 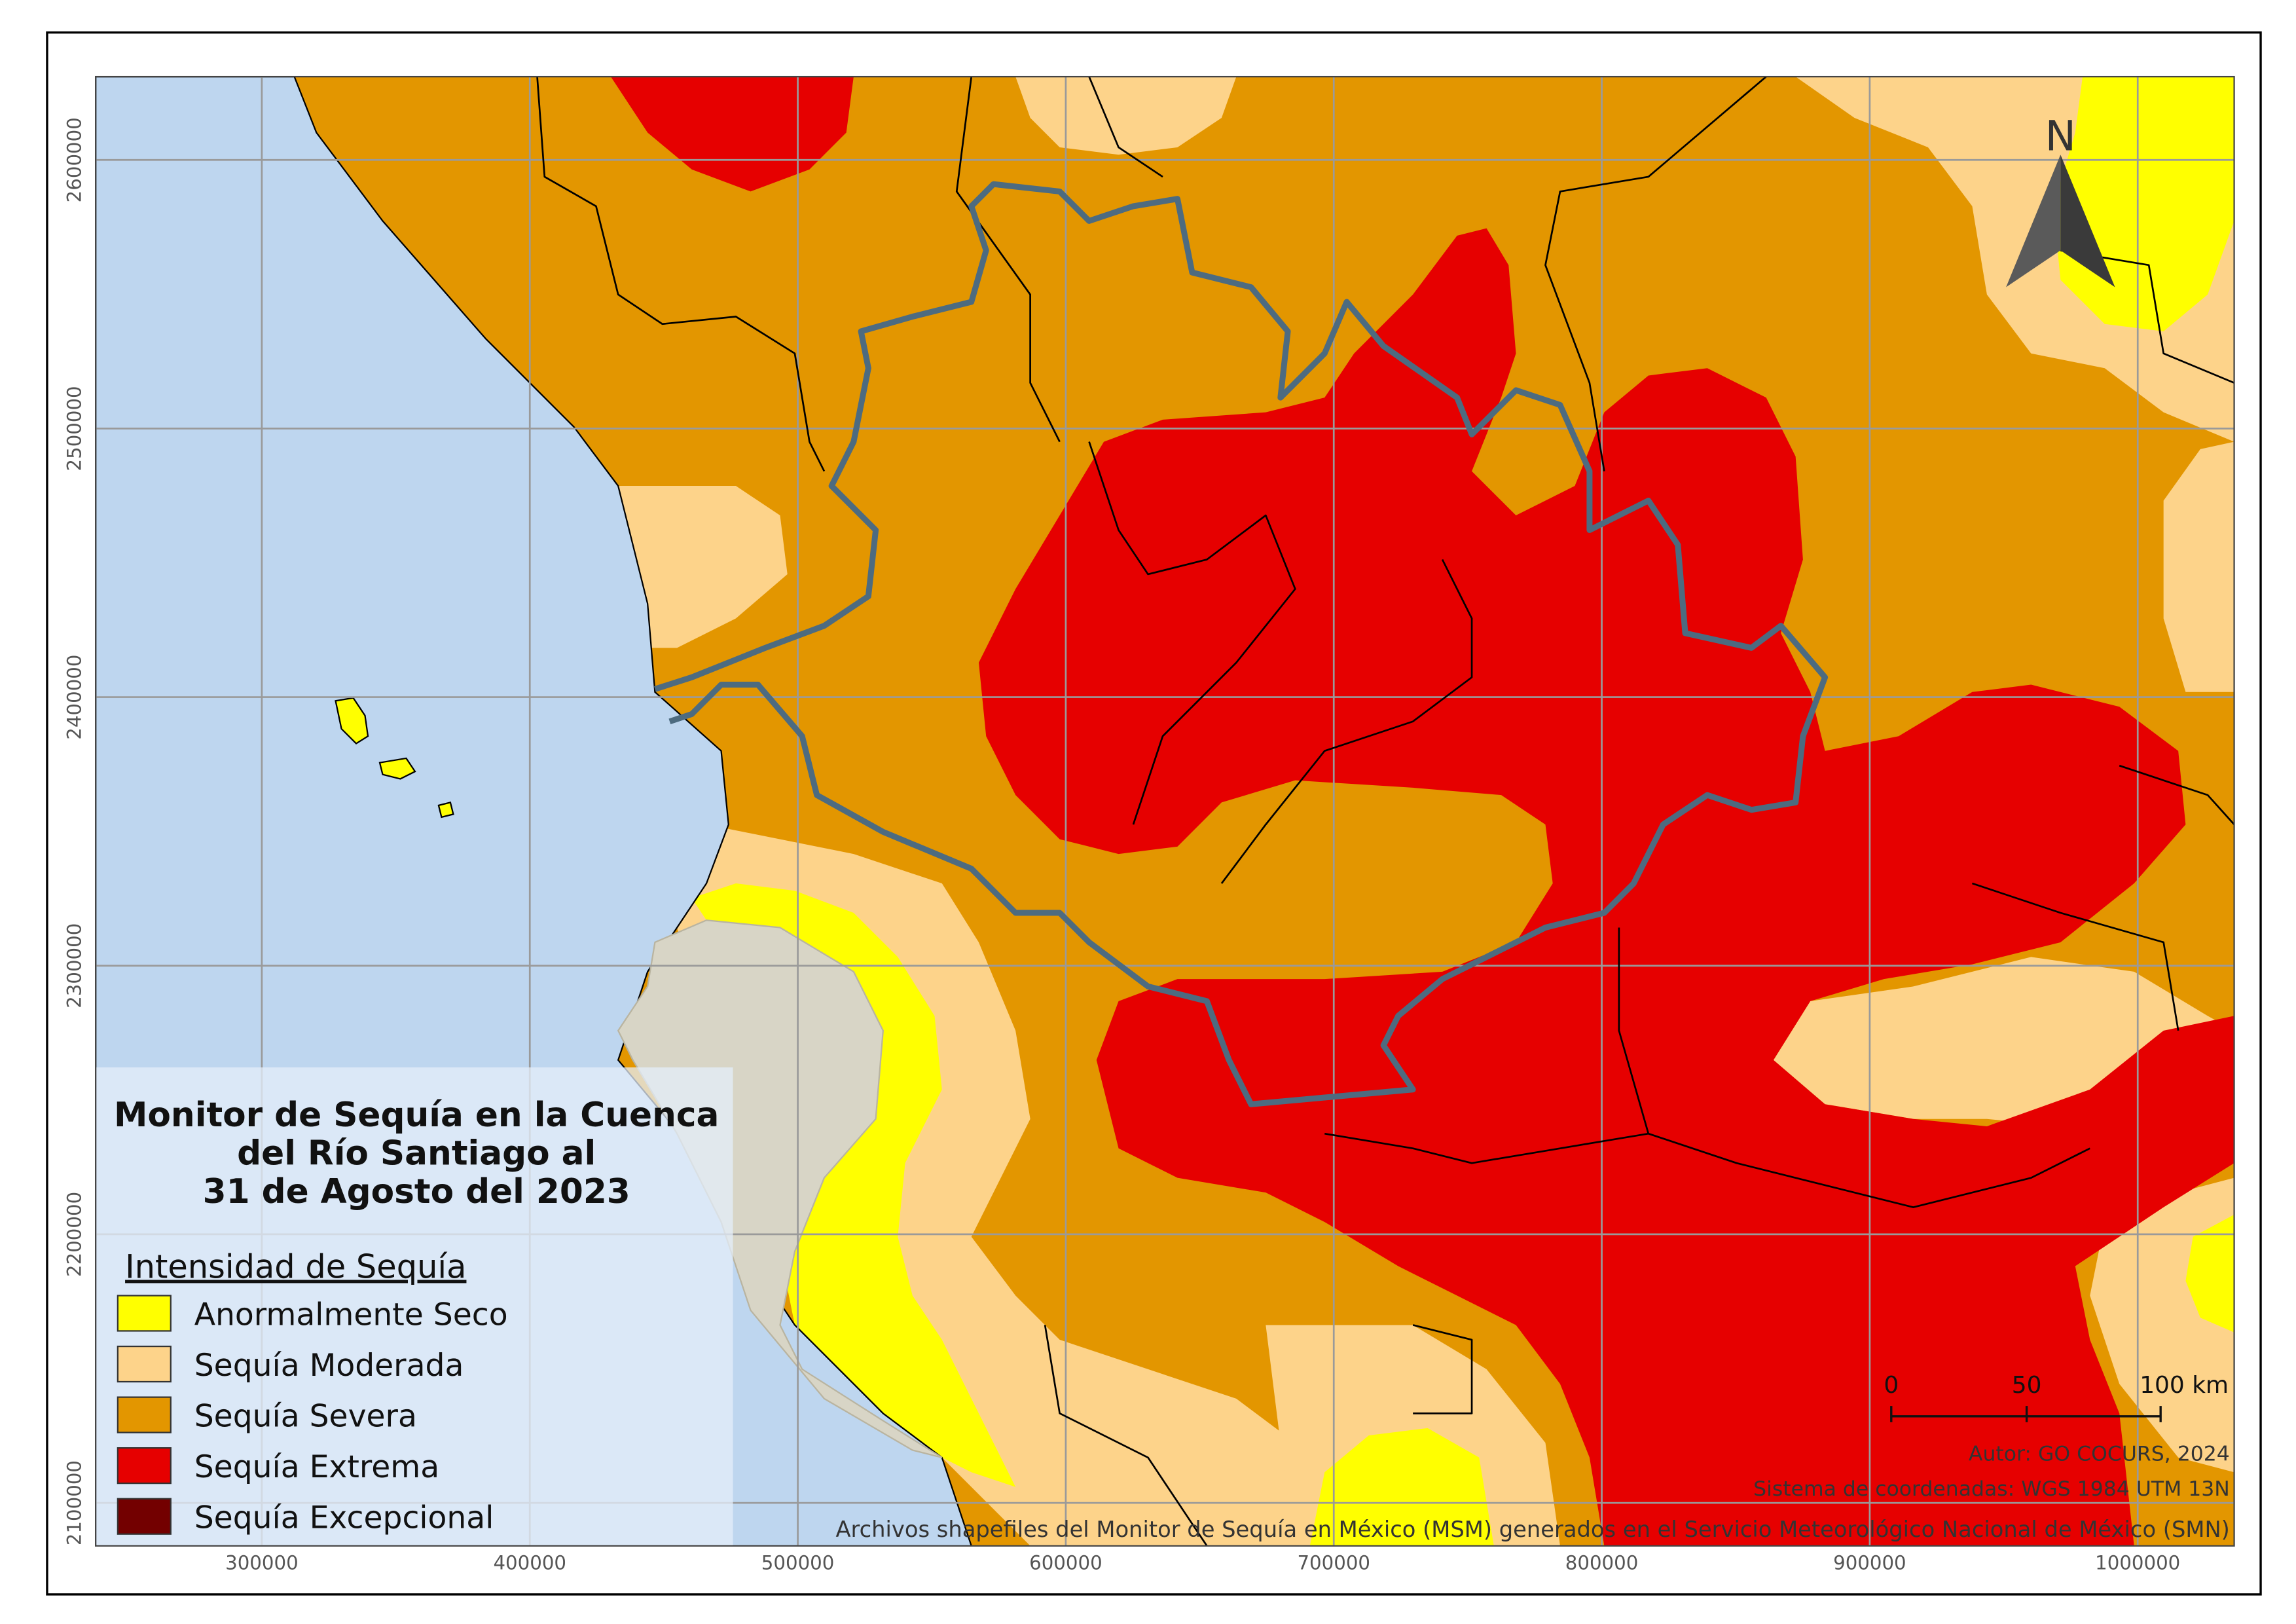 I want to click on north-arrow: N, so click(x=2060, y=199).